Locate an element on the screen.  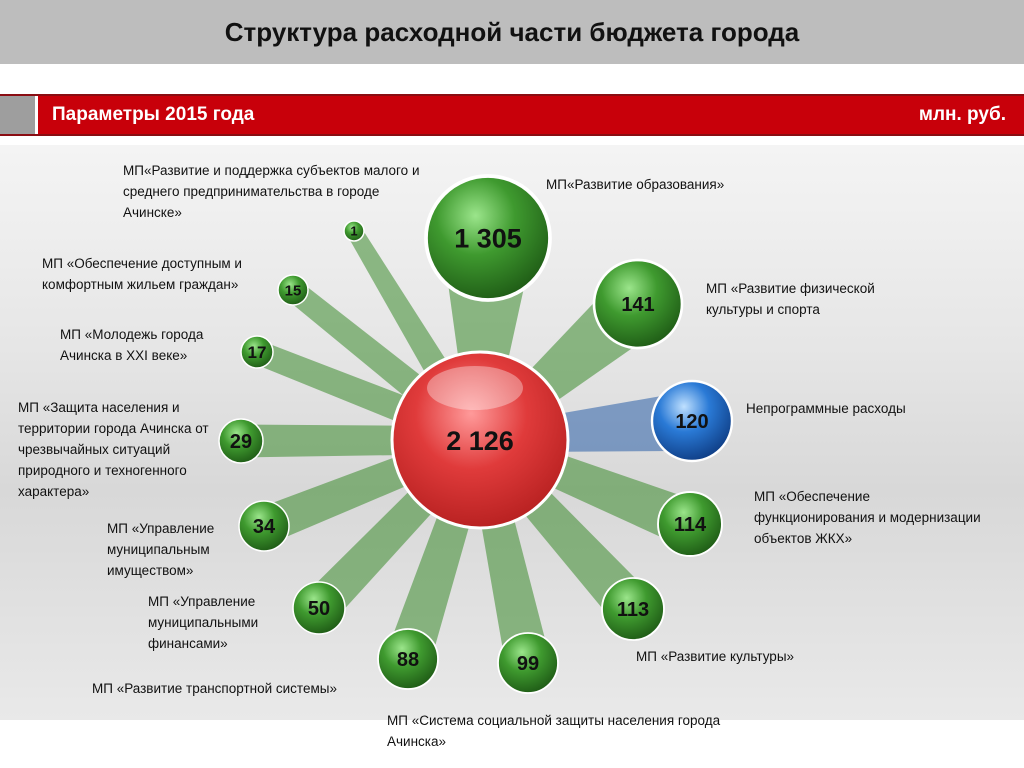
bubble-value-property: 34 is located at coordinates (264, 527).